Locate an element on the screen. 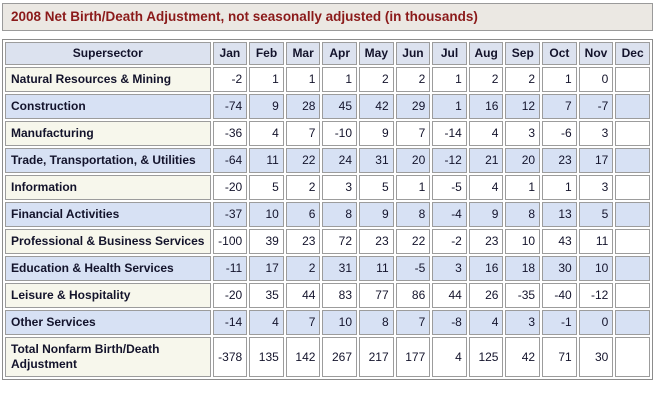 The width and height of the screenshot is (655, 413). data-cell: -14 is located at coordinates (230, 322).